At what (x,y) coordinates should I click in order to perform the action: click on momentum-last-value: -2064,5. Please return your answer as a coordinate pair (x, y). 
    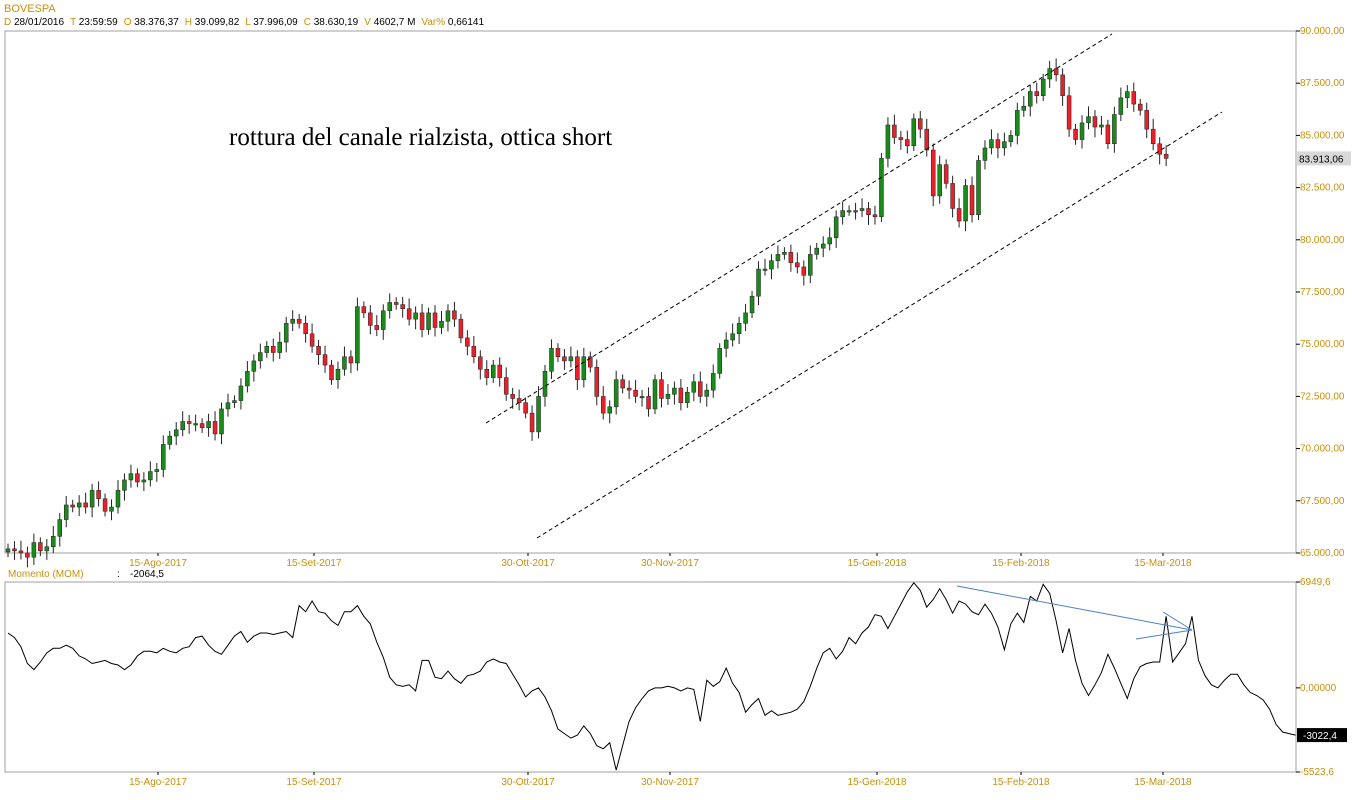
    Looking at the image, I should click on (147, 574).